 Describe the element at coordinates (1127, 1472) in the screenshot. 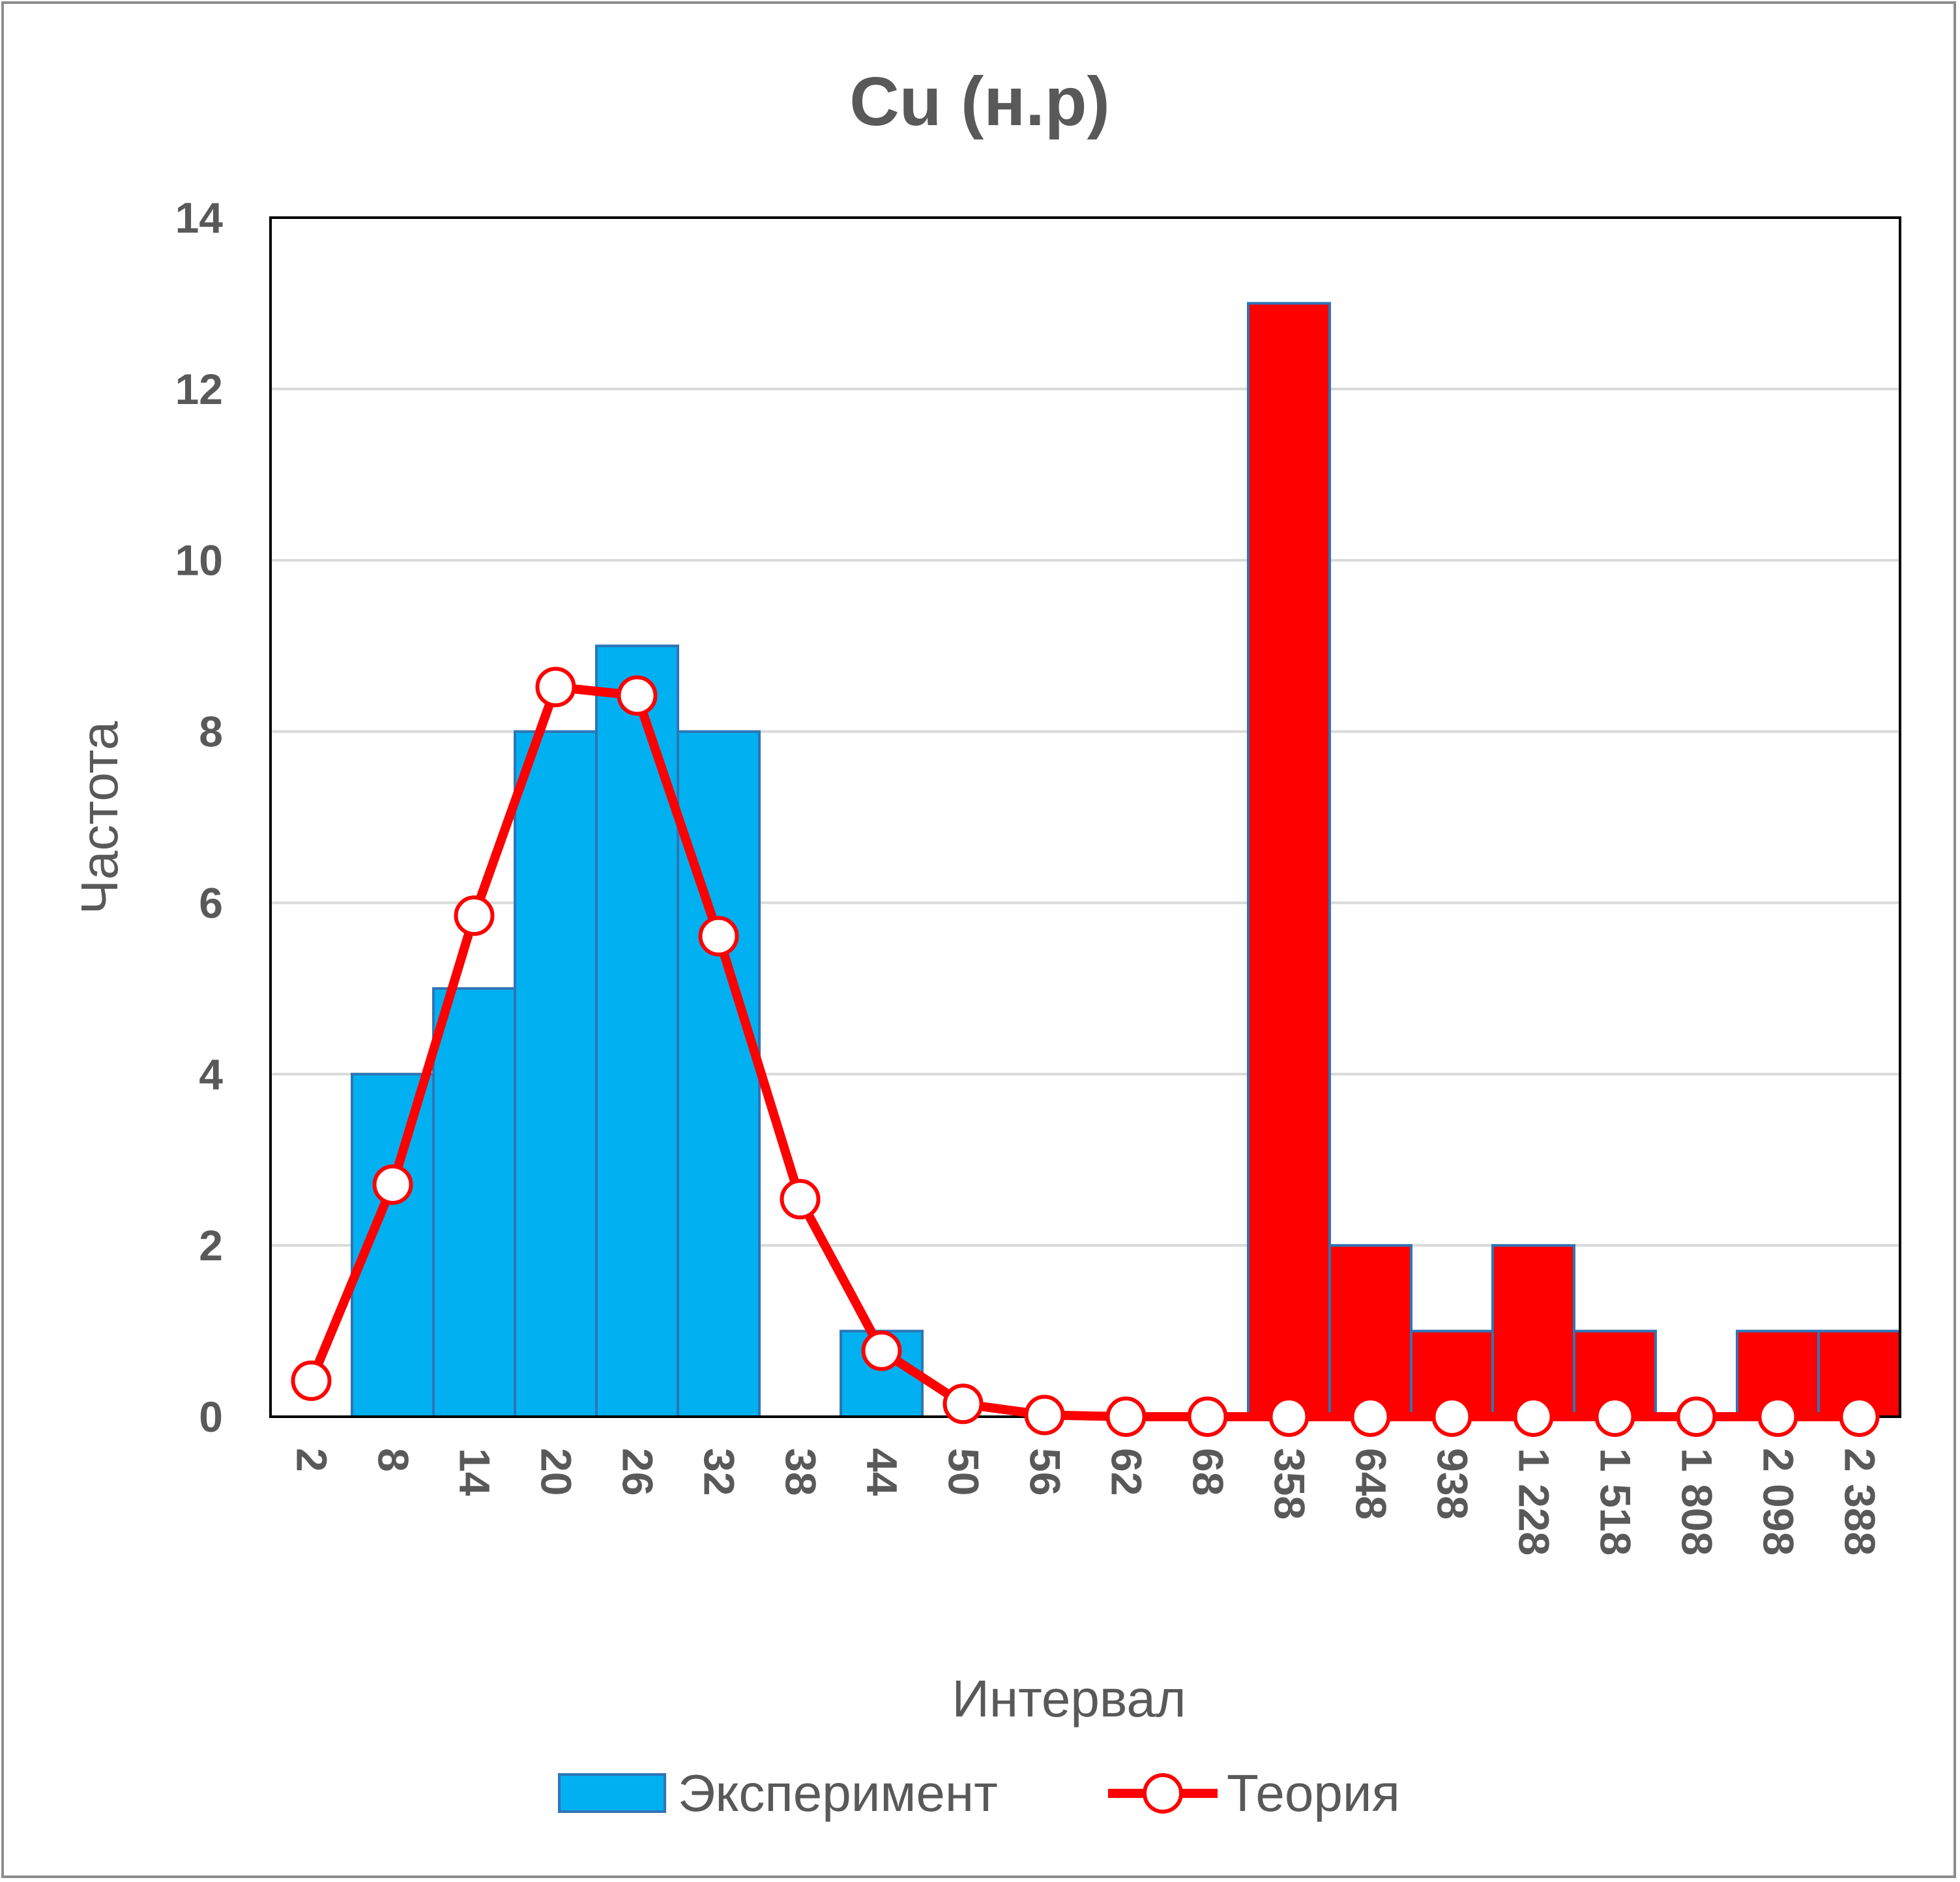

I see `x-tick-label: 62` at that location.